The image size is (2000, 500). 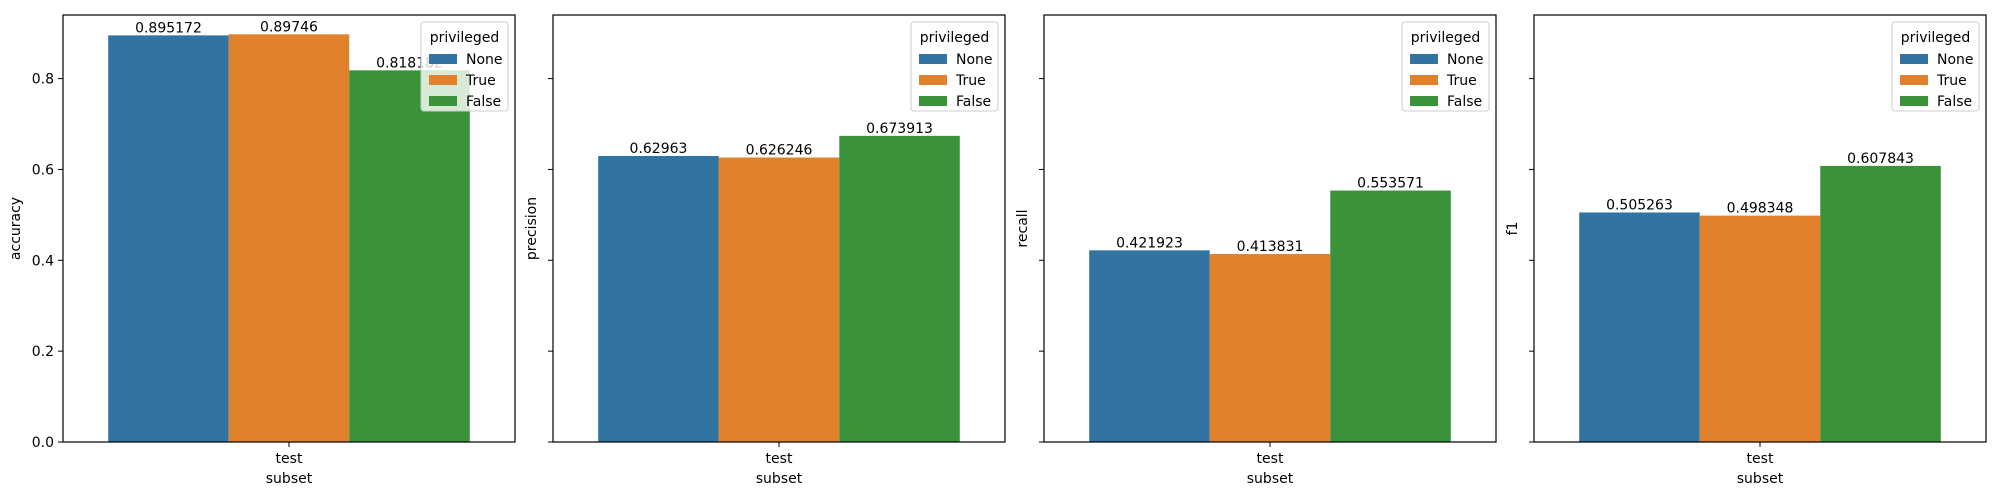 What do you see at coordinates (659, 149) in the screenshot?
I see `data-label-none: 0.62963` at bounding box center [659, 149].